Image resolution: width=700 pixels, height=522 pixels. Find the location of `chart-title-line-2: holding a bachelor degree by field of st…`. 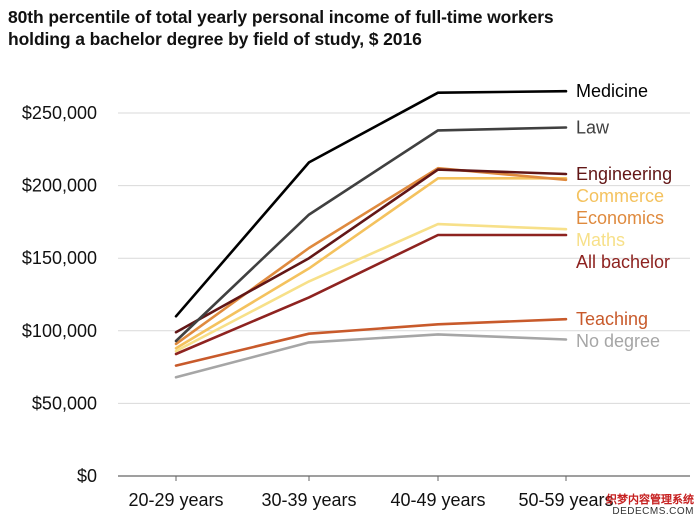

chart-title-line-2: holding a bachelor degree by field of st… is located at coordinates (215, 39).